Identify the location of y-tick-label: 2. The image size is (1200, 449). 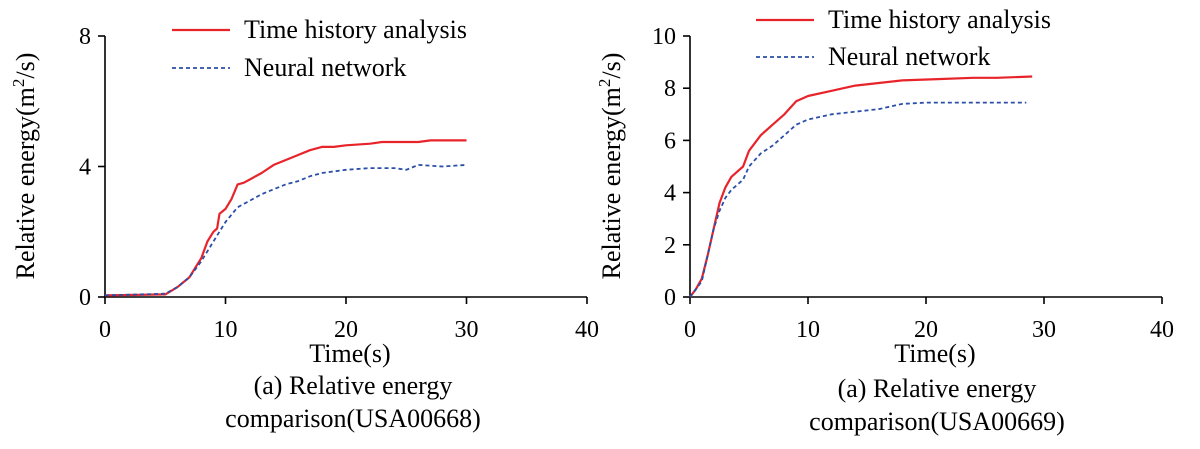
(670, 246).